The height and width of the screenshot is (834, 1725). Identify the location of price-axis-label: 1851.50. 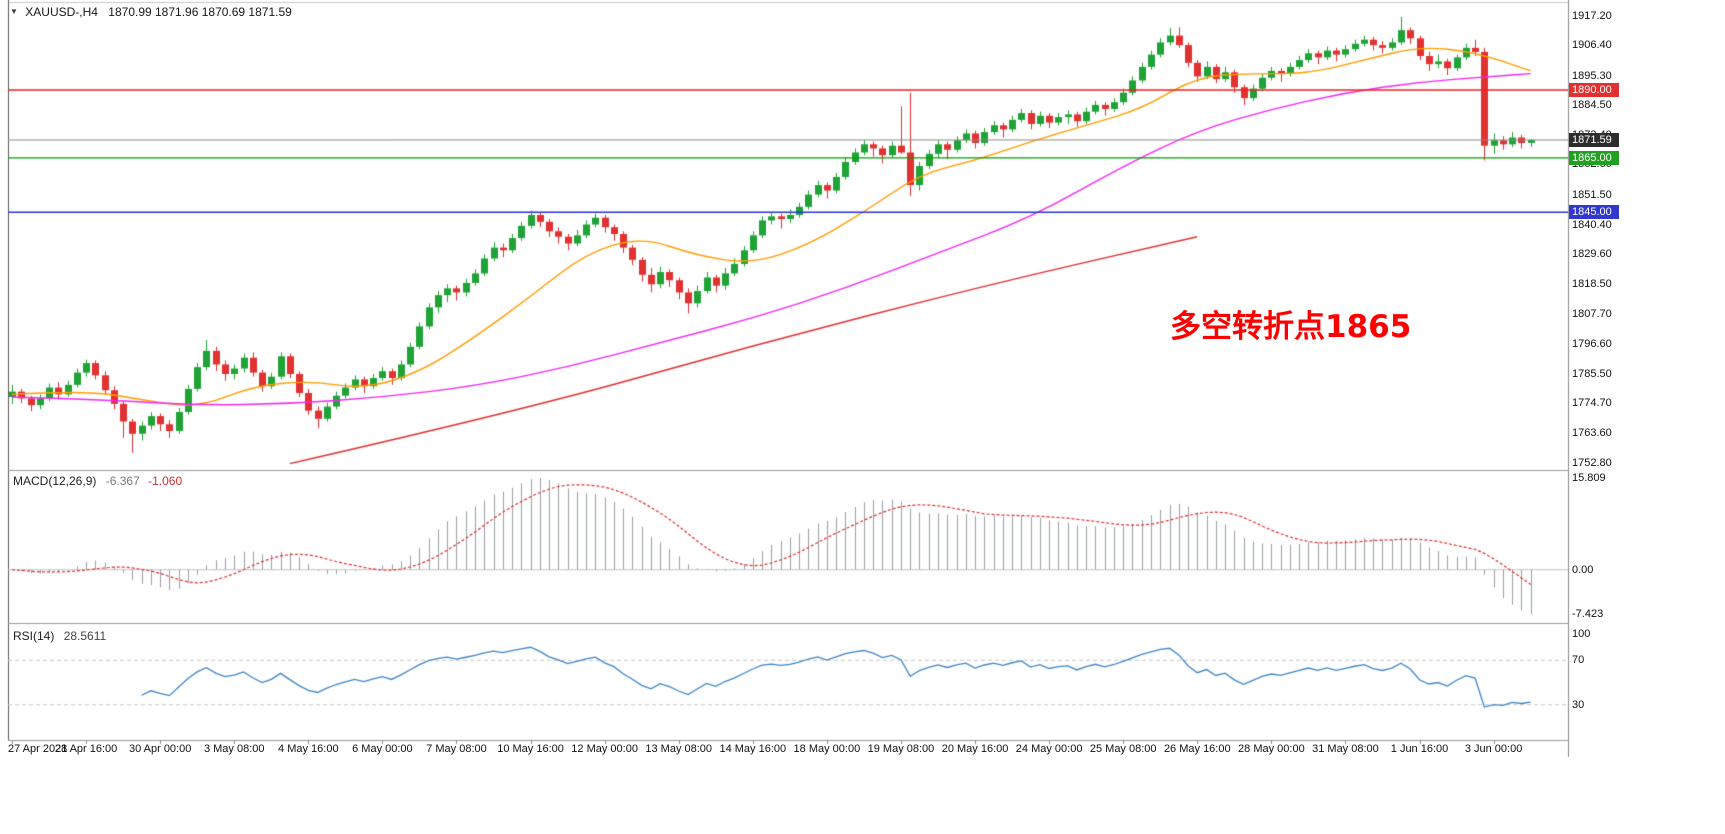
(1592, 194).